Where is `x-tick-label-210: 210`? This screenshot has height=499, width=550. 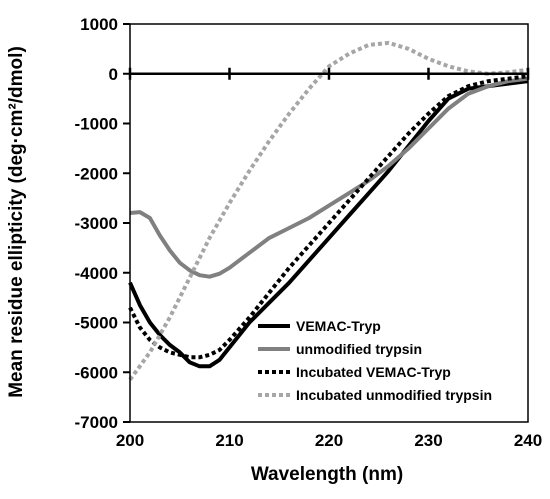
x-tick-label-210: 210 is located at coordinates (229, 440).